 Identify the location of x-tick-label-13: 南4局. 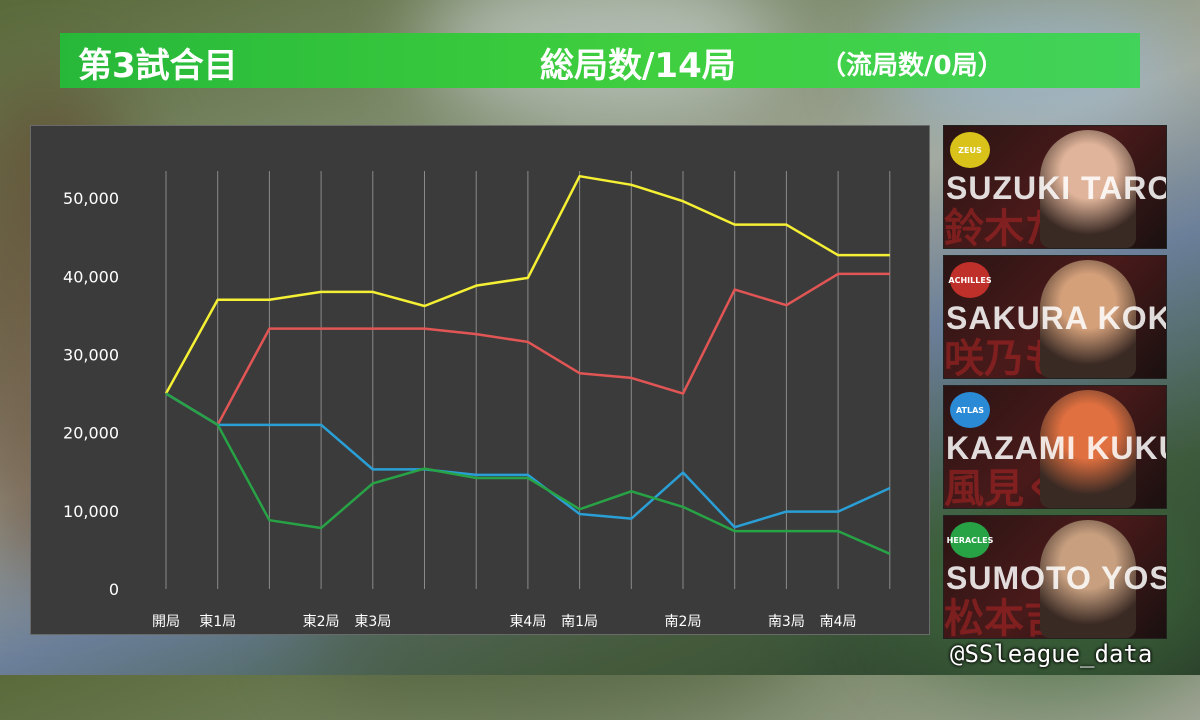
(838, 622).